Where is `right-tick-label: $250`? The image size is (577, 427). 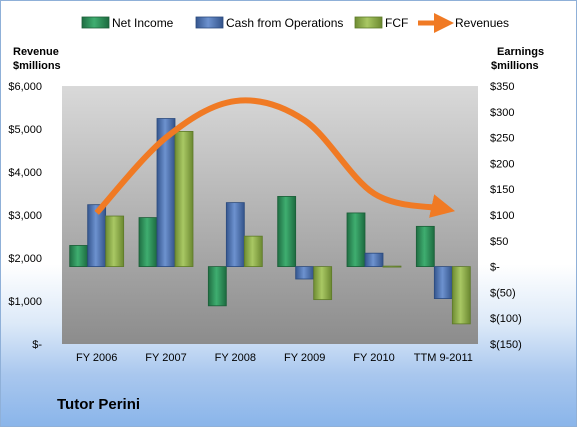
right-tick-label: $250 is located at coordinates (502, 139).